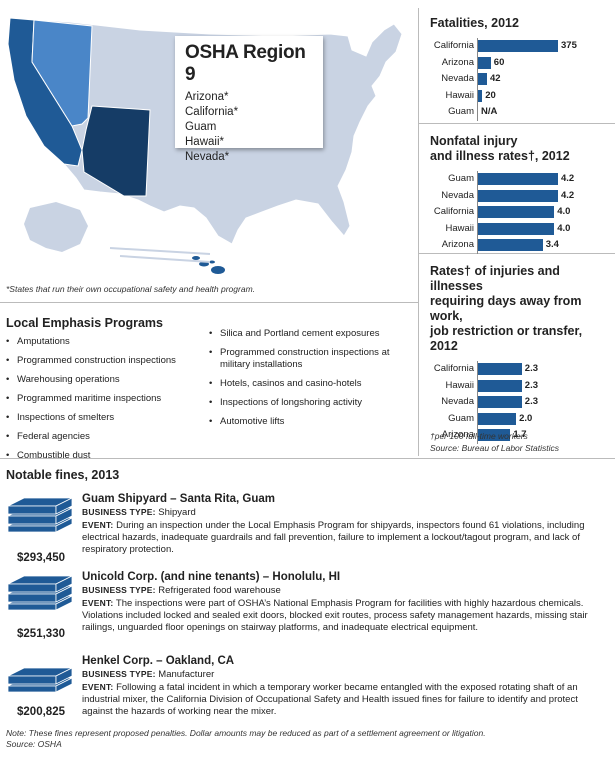 The width and height of the screenshot is (615, 758). Describe the element at coordinates (500, 156) in the screenshot. I see `chart-title-line: and illness rates†, 2012` at that location.